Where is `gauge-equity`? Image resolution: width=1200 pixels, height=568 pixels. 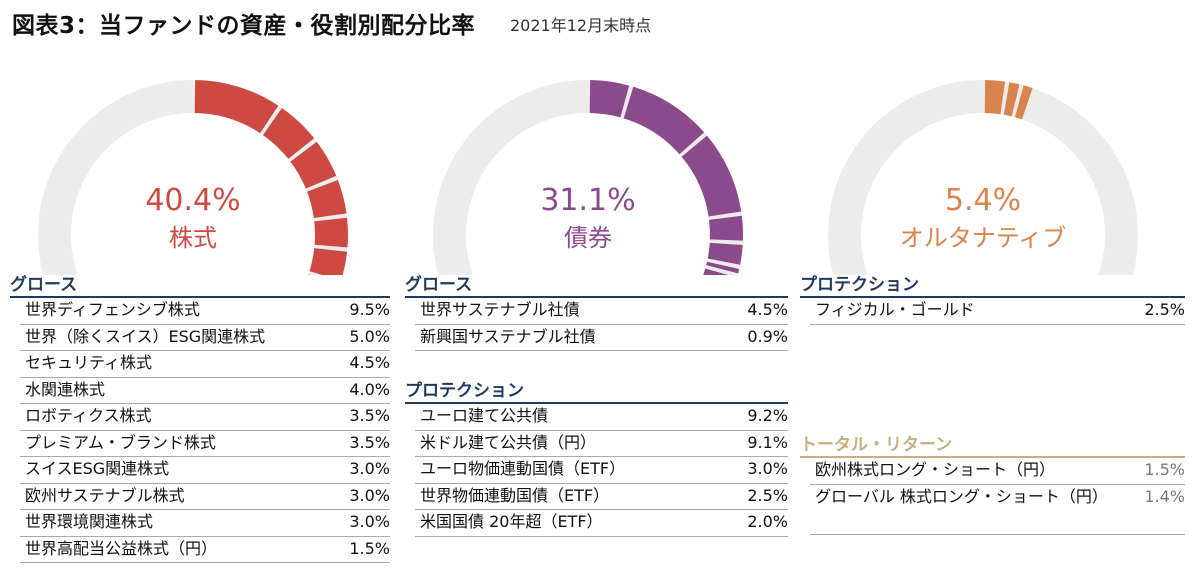 gauge-equity is located at coordinates (193, 177).